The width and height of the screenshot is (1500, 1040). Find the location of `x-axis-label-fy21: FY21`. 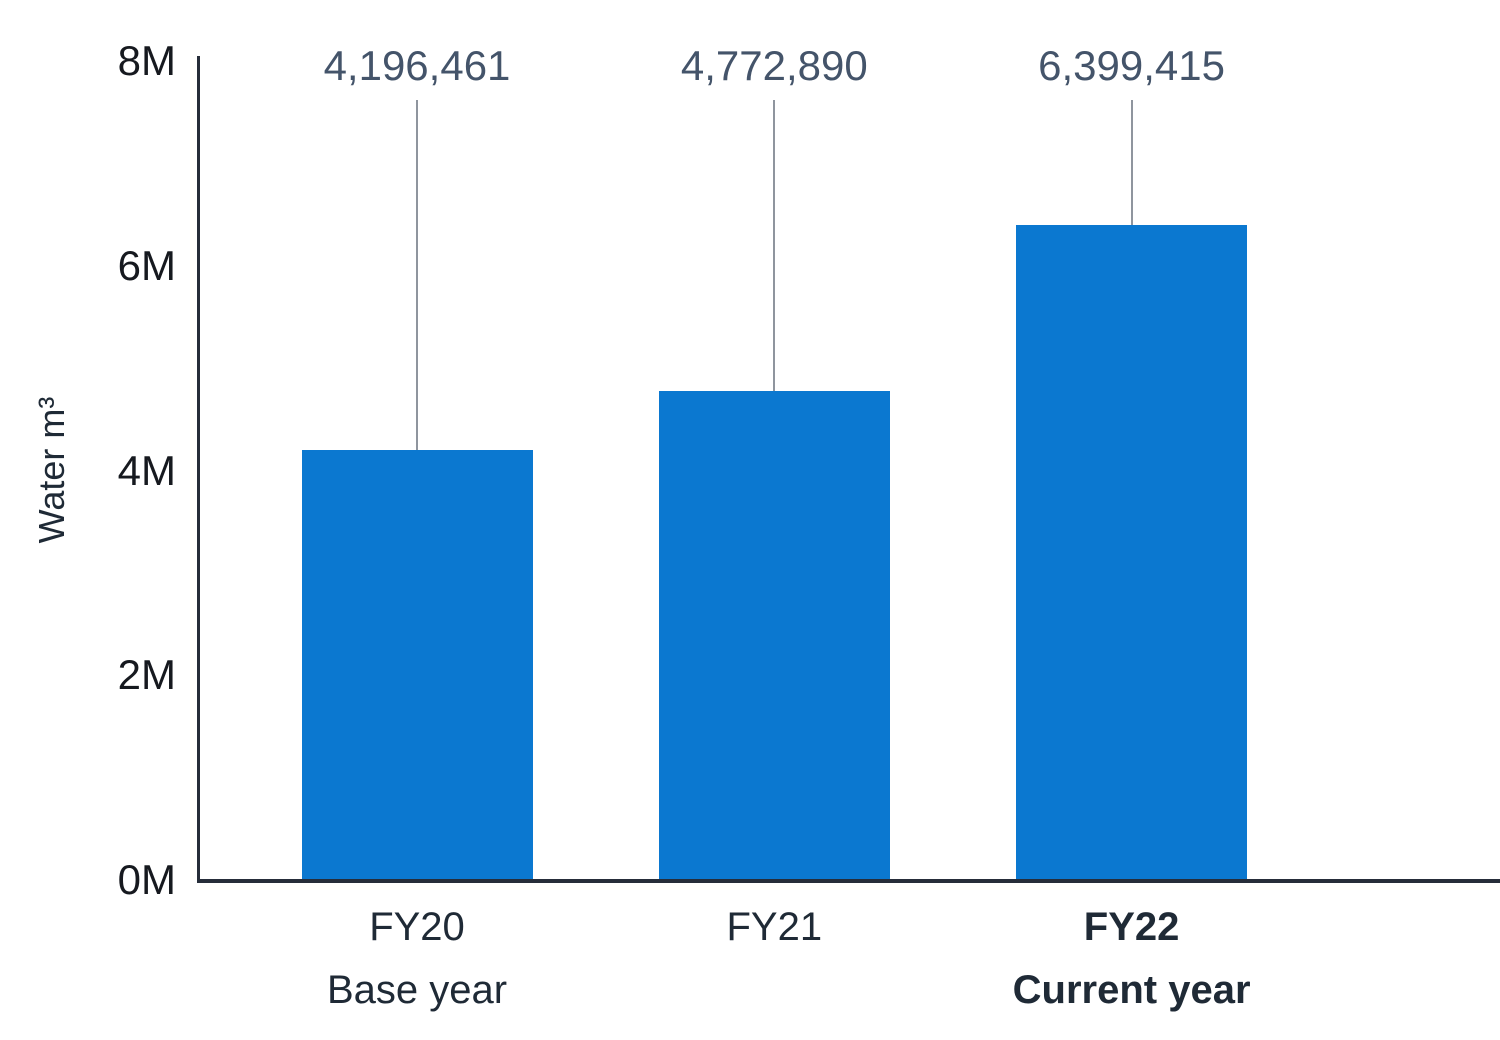

x-axis-label-fy21: FY21 is located at coordinates (774, 927).